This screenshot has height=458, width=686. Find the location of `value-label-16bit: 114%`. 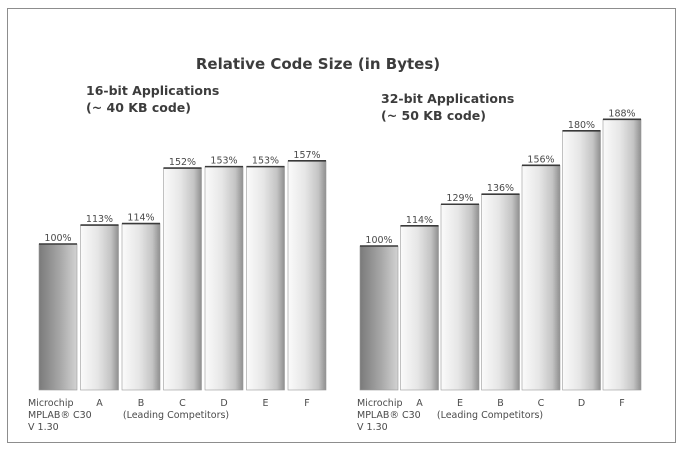

value-label-16bit: 114% is located at coordinates (140, 218).